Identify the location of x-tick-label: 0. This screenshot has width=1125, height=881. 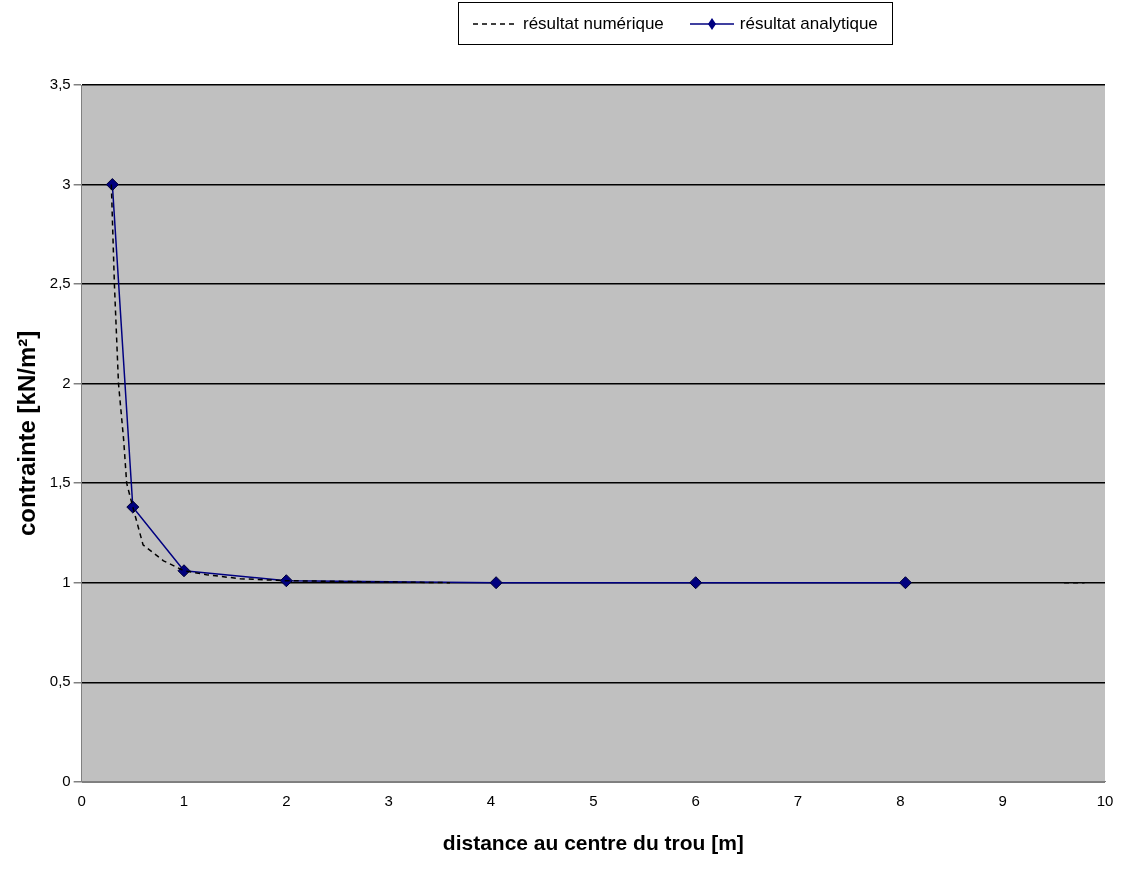
(81, 800).